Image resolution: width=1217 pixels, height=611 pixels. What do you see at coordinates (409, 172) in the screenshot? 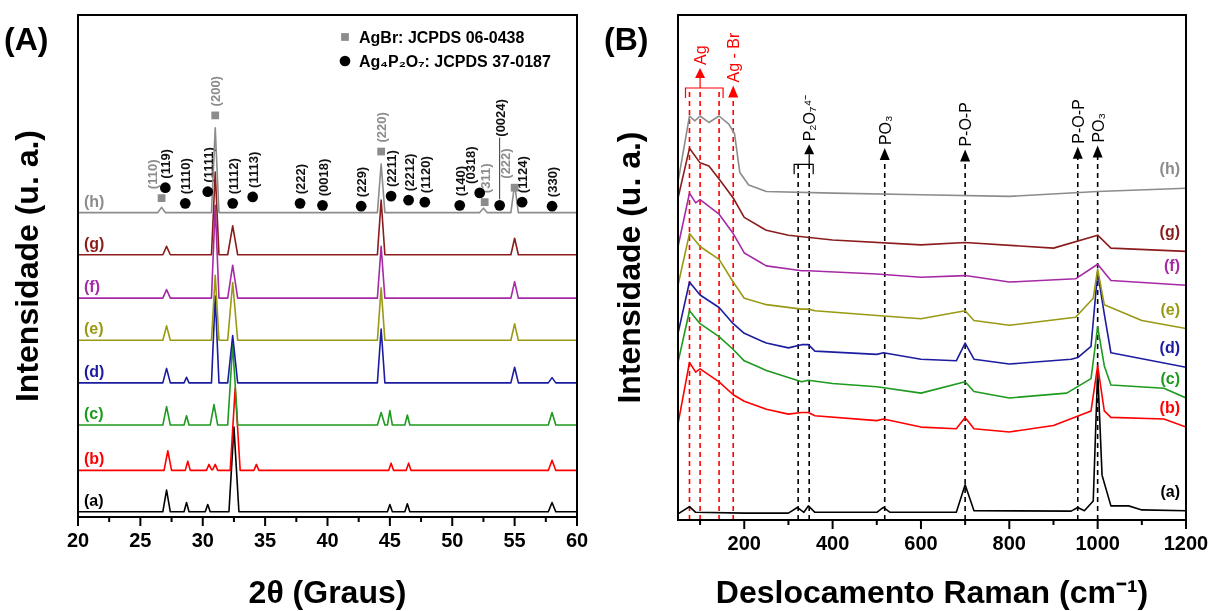
I see `annotation: (2212)` at bounding box center [409, 172].